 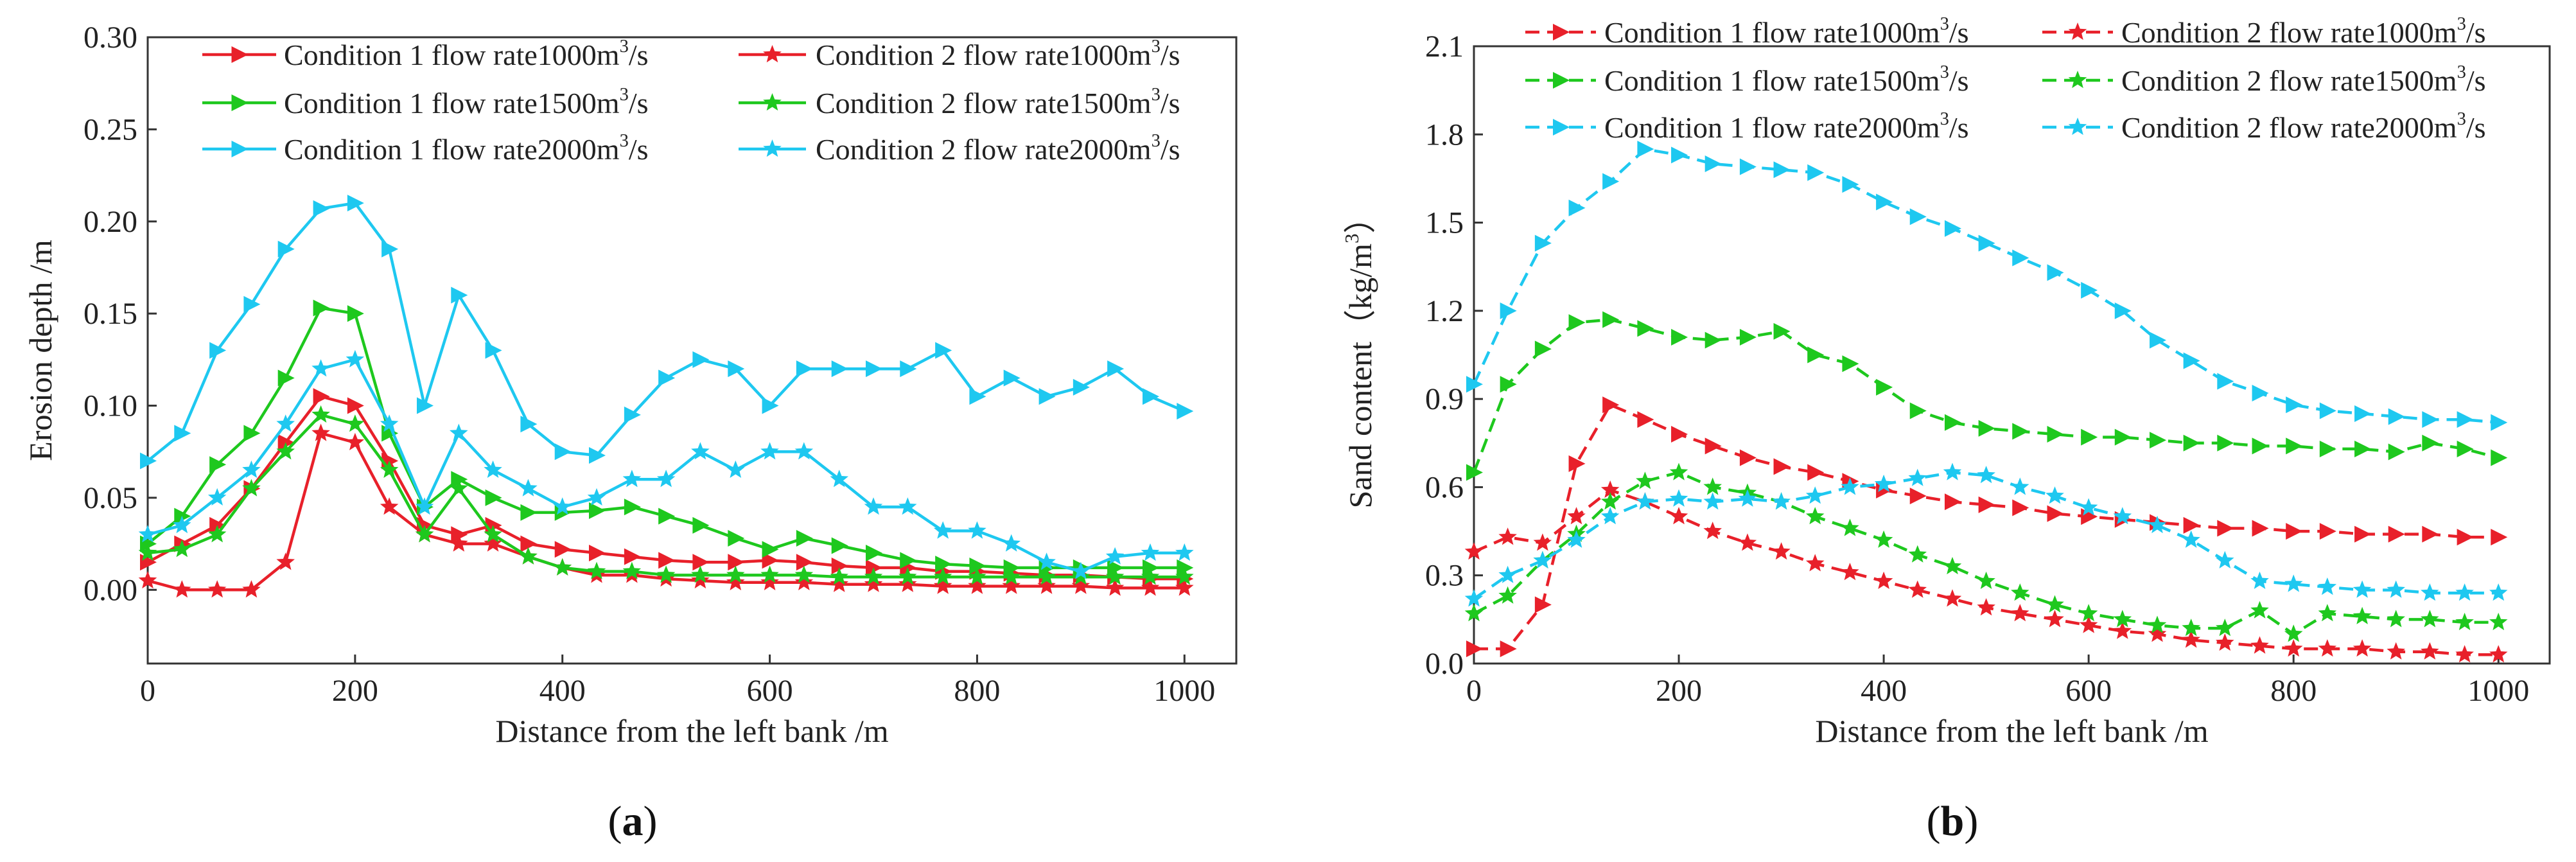 What do you see at coordinates (1445, 487) in the screenshot?
I see `y-tick-label: 0.6` at bounding box center [1445, 487].